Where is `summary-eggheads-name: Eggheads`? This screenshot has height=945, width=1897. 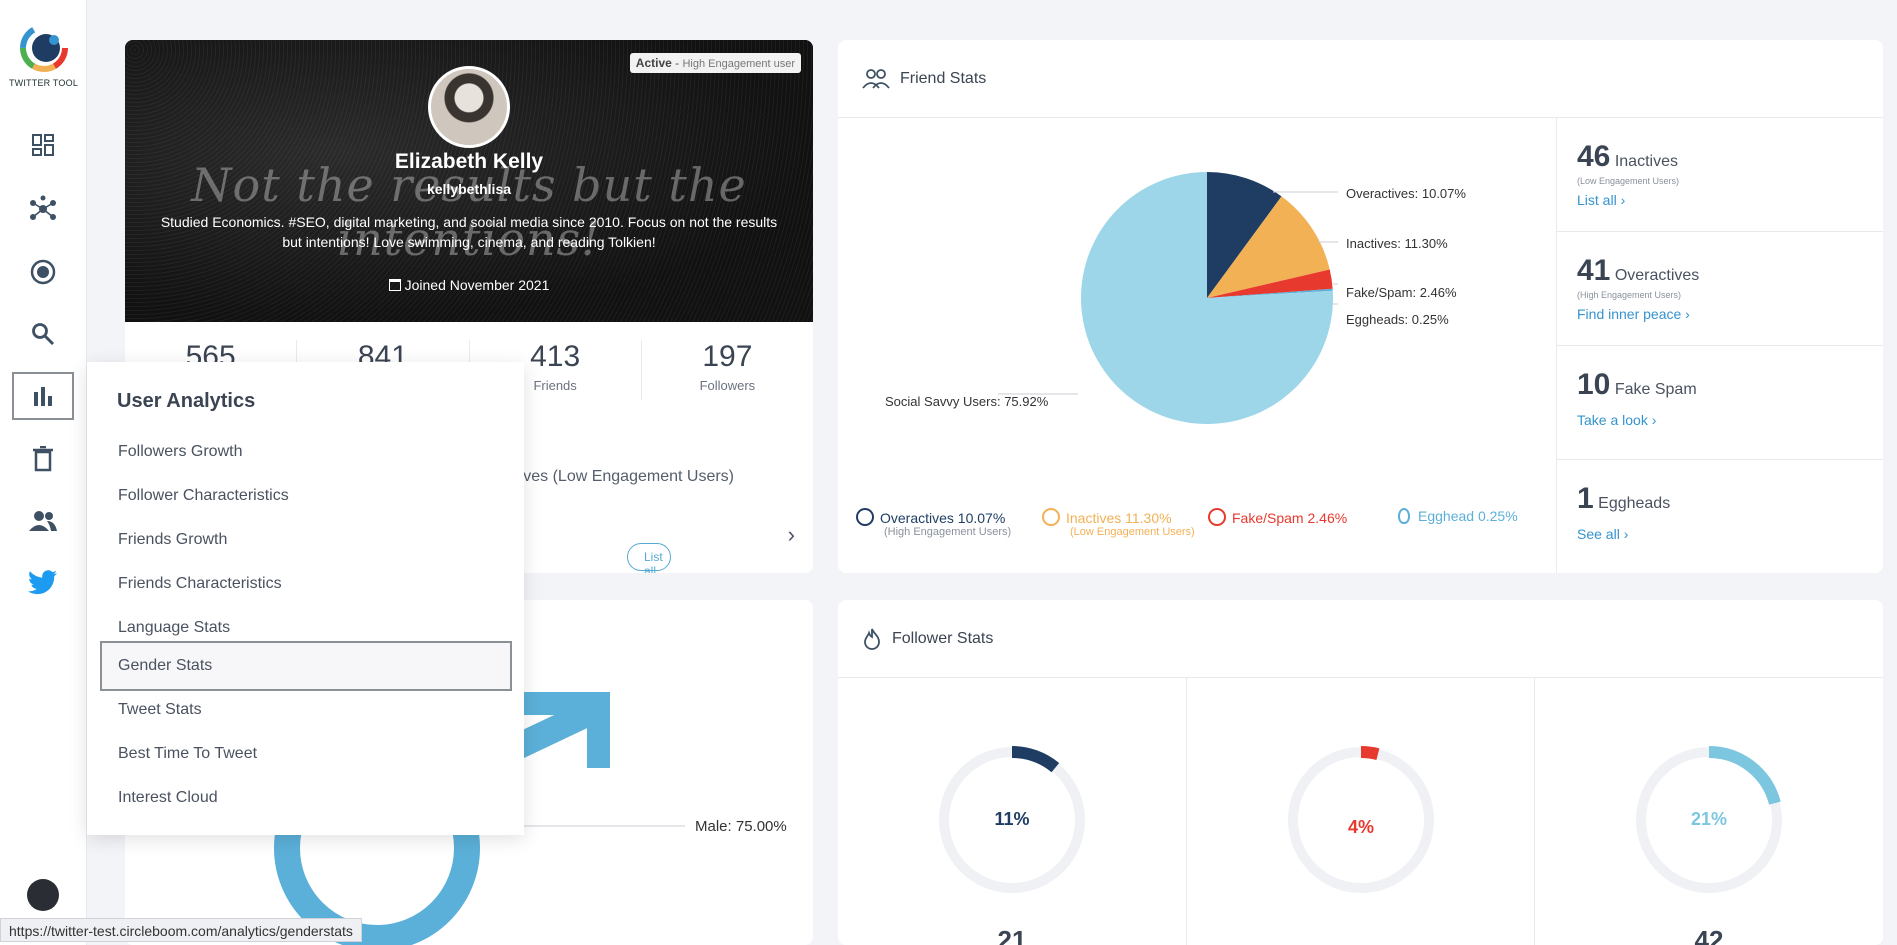 summary-eggheads-name: Eggheads is located at coordinates (1634, 503).